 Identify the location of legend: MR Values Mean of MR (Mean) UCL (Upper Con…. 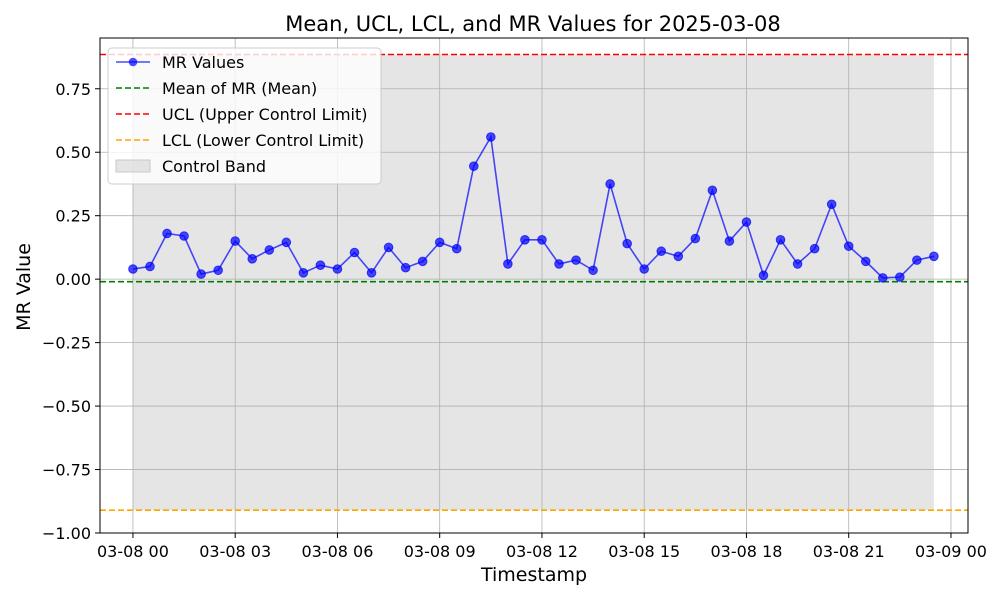
(244, 116).